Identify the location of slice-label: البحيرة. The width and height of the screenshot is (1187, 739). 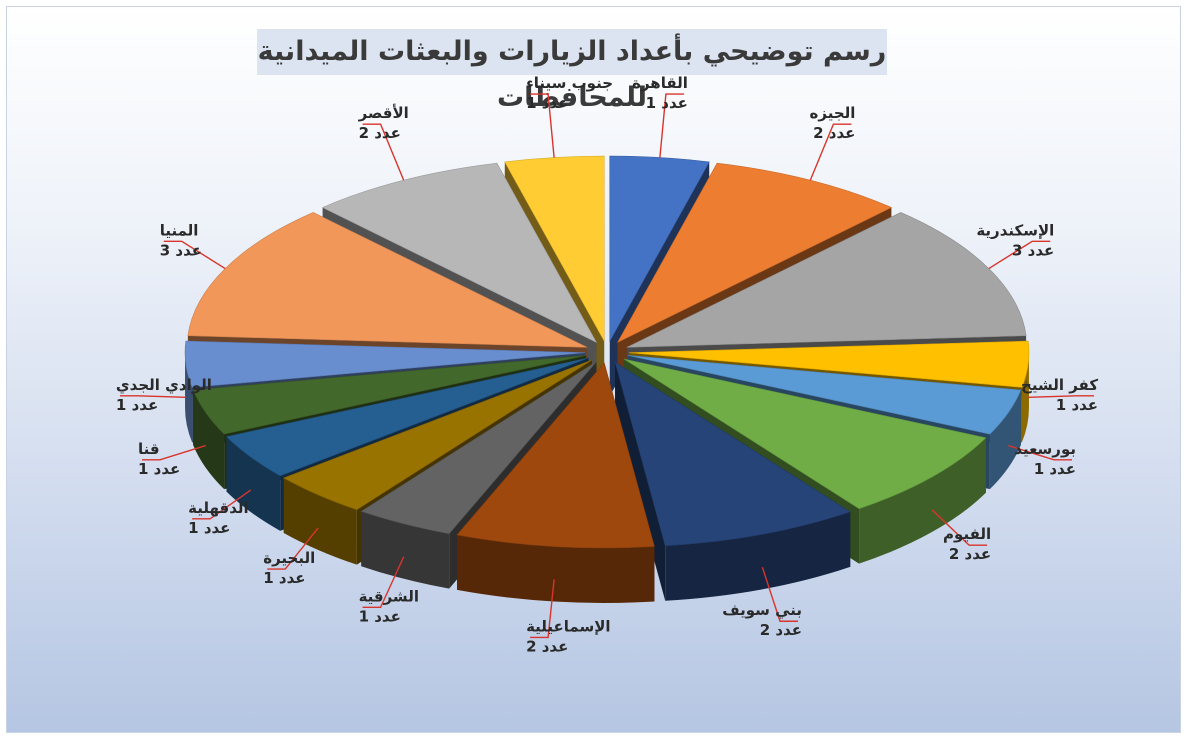
(289, 558).